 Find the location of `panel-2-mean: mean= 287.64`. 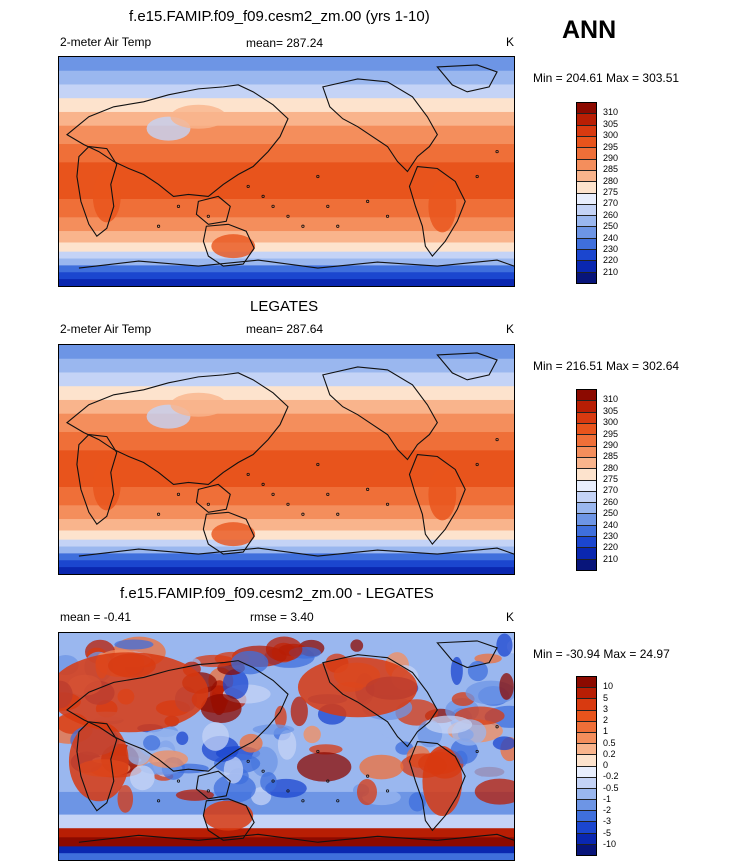

panel-2-mean: mean= 287.64 is located at coordinates (285, 329).